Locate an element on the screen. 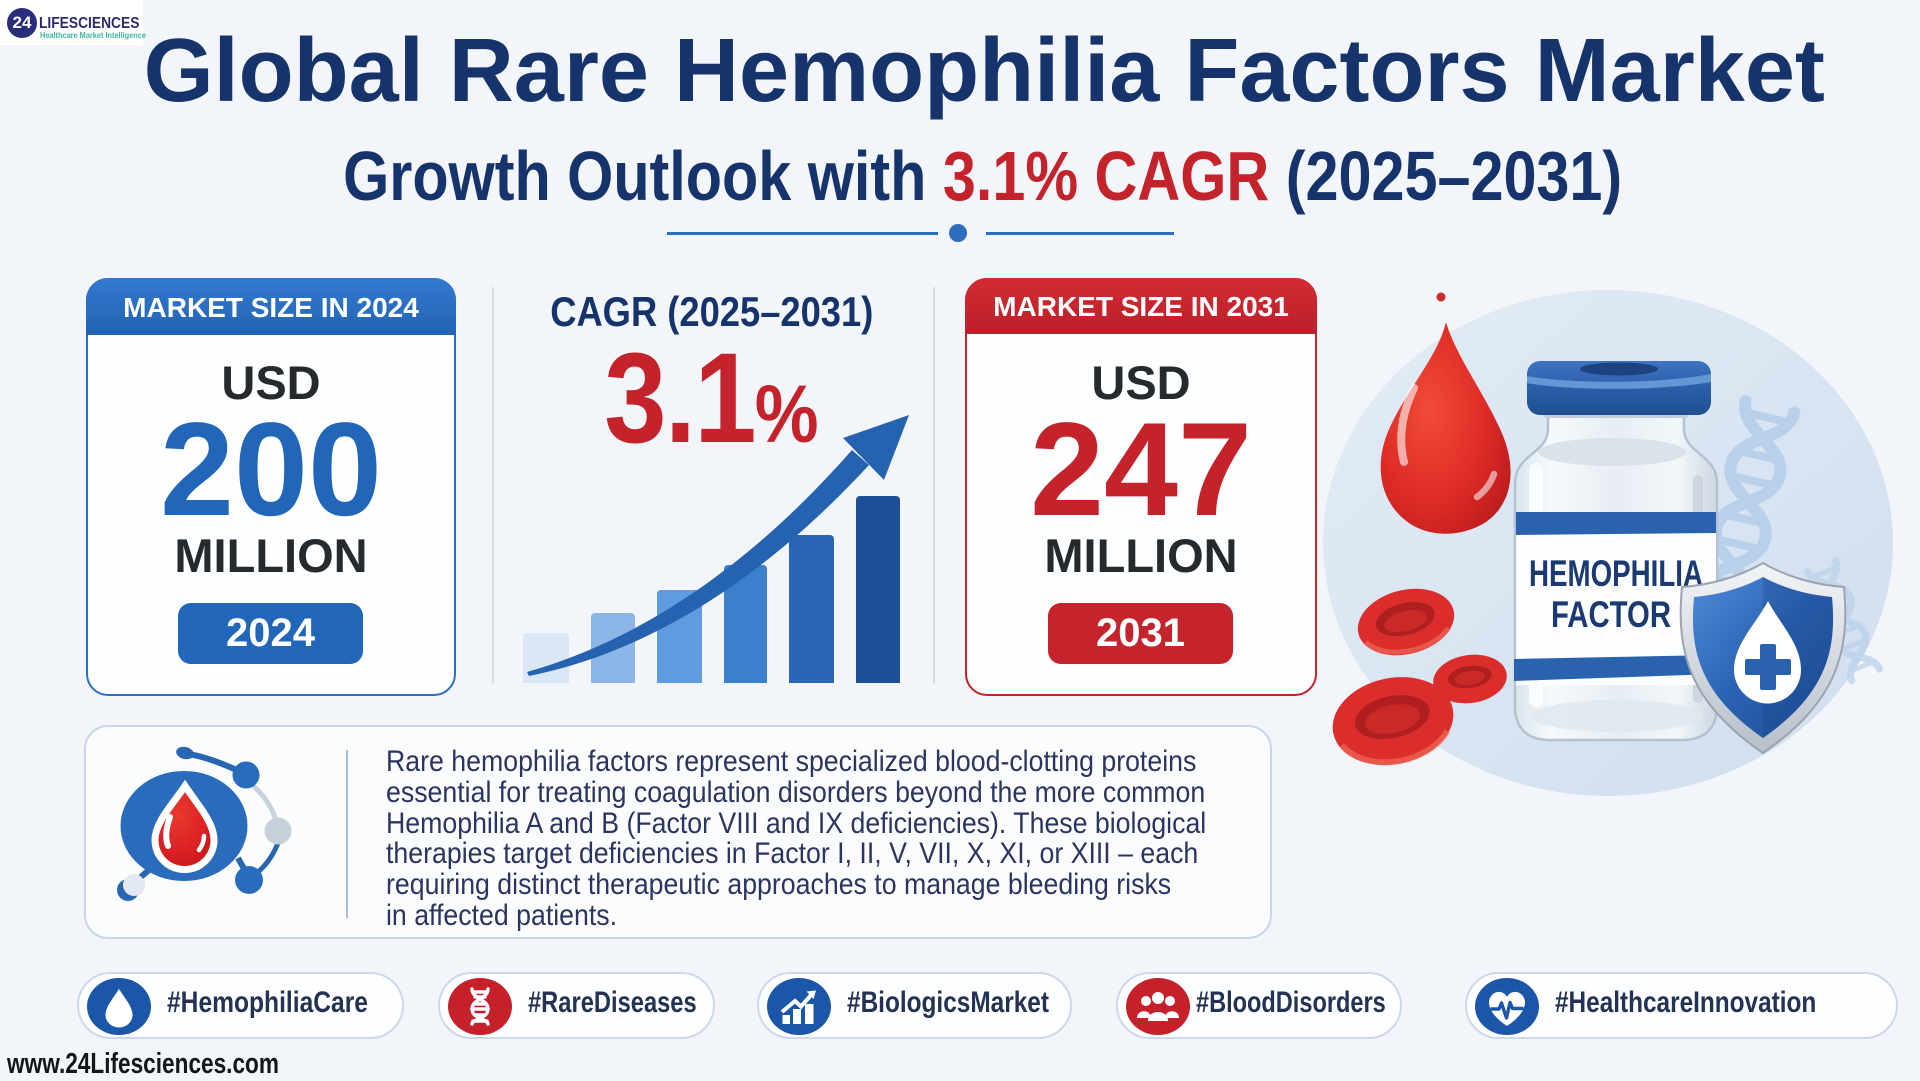 The image size is (1920, 1081). svg-text: FACTOR is located at coordinates (1611, 614).